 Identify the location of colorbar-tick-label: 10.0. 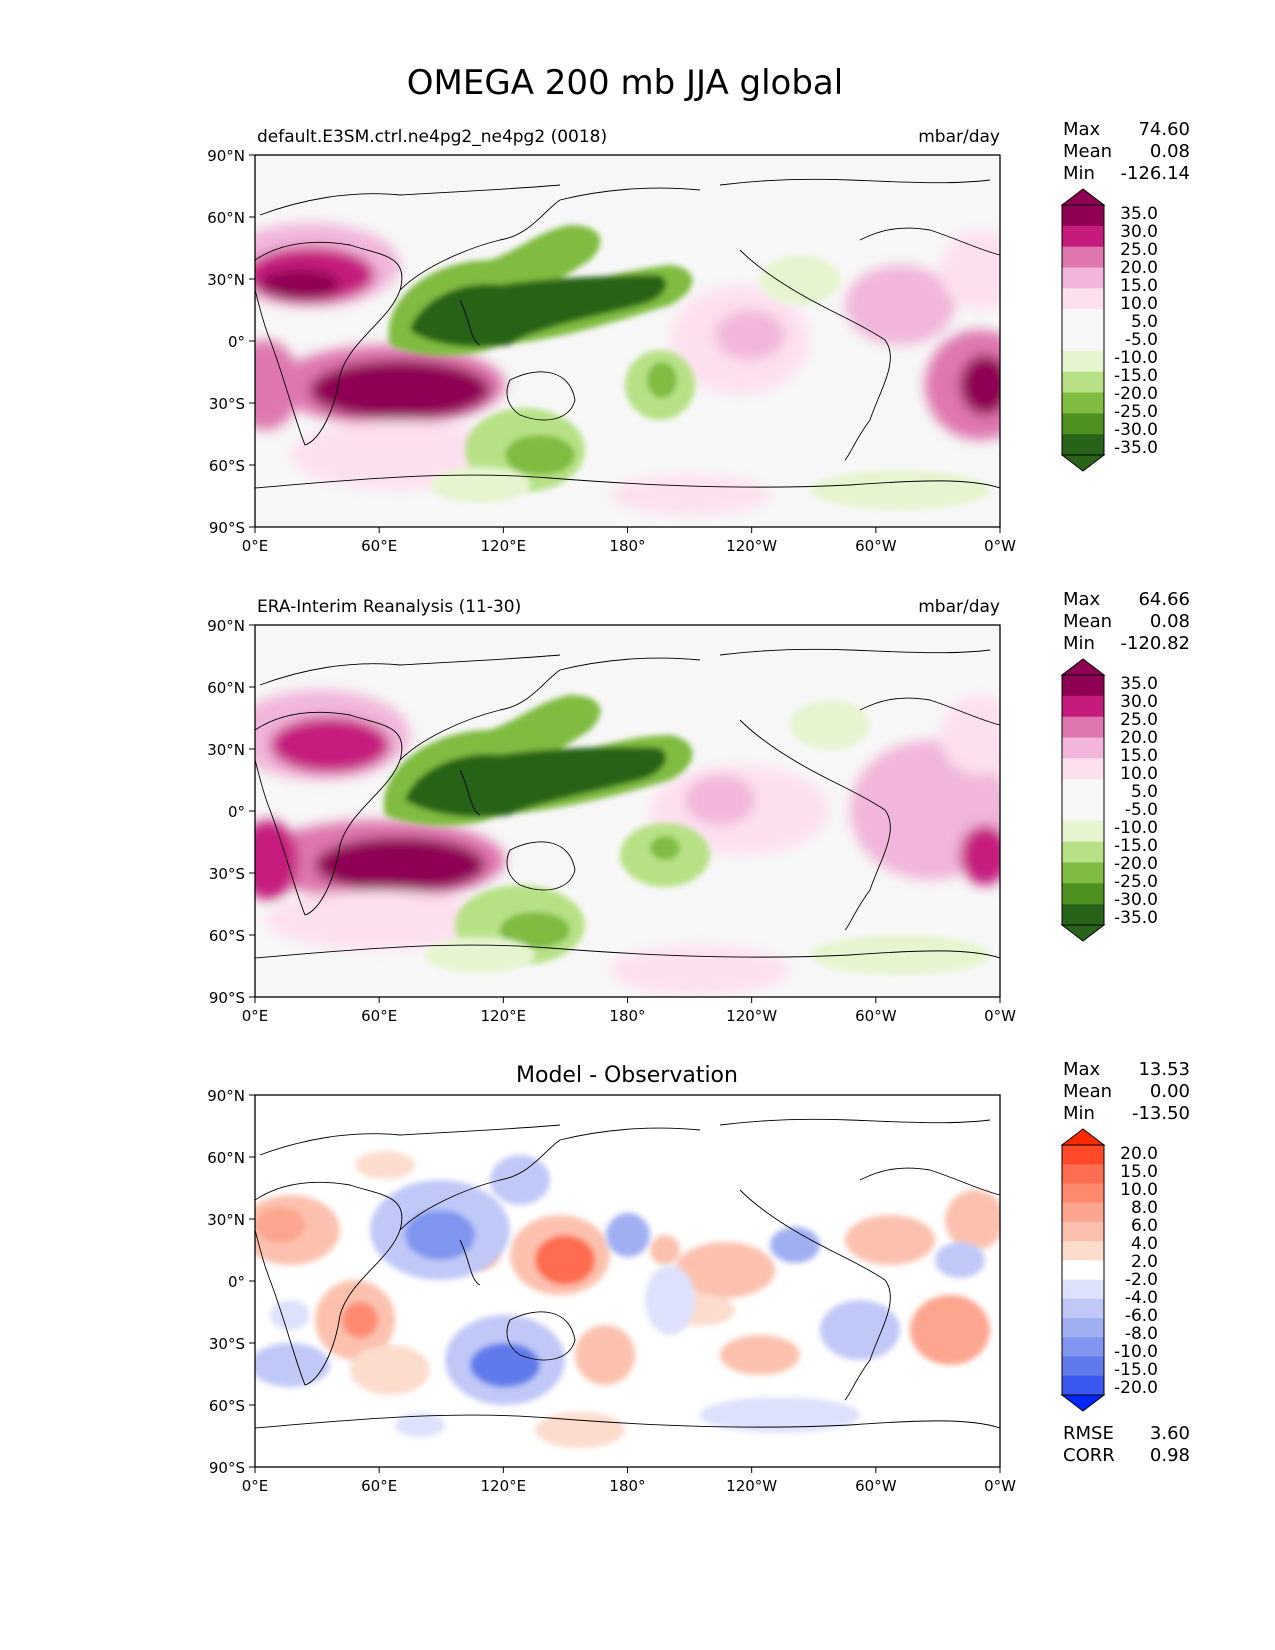
(1139, 1190).